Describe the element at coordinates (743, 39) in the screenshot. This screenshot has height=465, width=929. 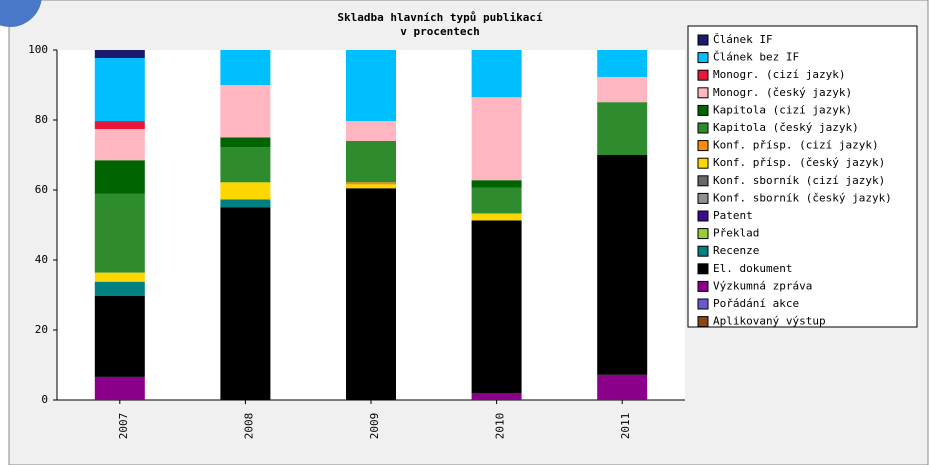
I see `legend-label: Článek IF` at that location.